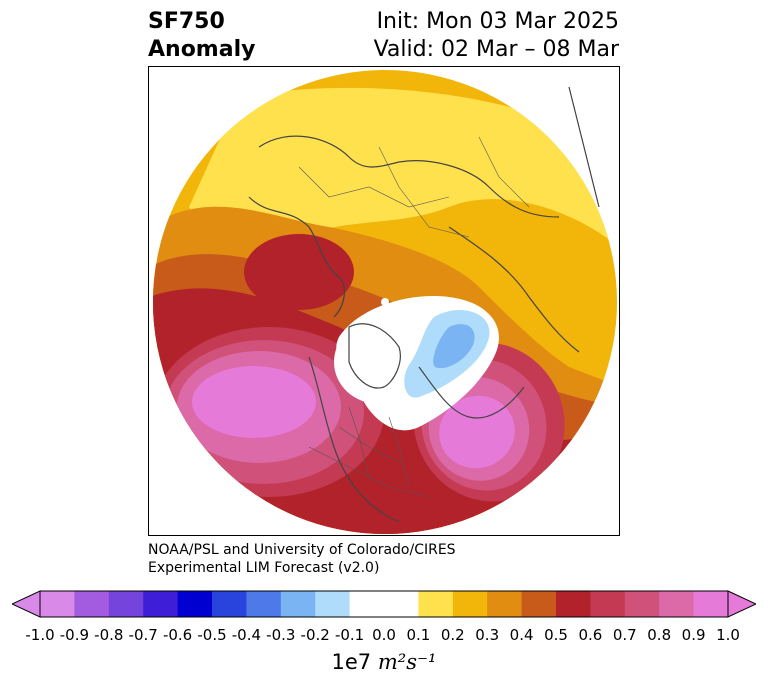  Describe the element at coordinates (143, 635) in the screenshot. I see `colorbar-tick-label: -0.7` at that location.